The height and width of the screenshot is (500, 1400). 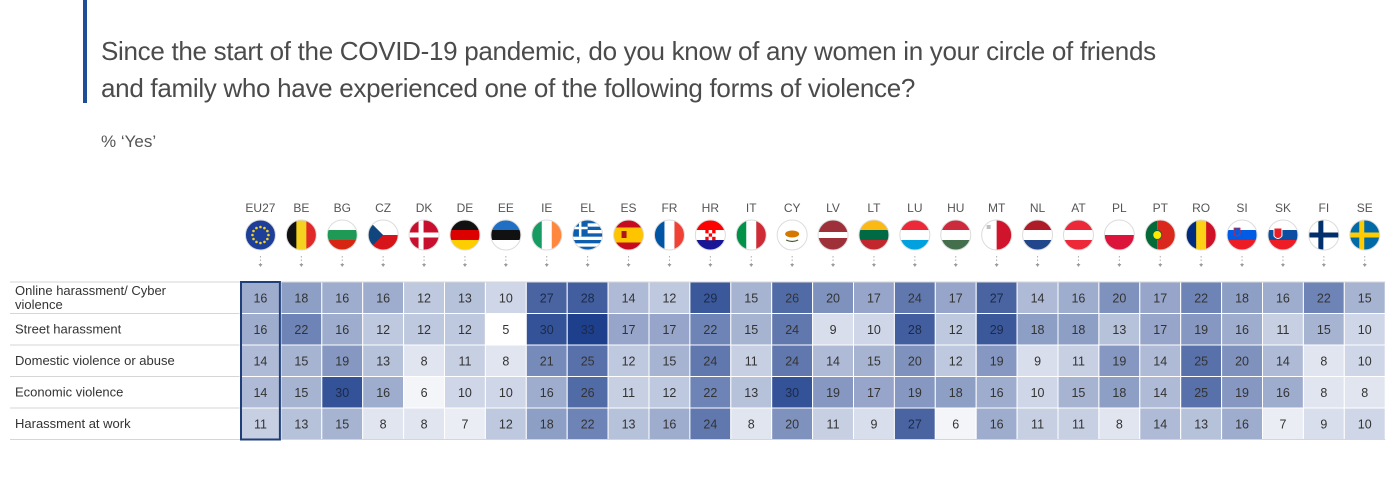 What do you see at coordinates (1283, 208) in the screenshot?
I see `column-header-sk: SK` at bounding box center [1283, 208].